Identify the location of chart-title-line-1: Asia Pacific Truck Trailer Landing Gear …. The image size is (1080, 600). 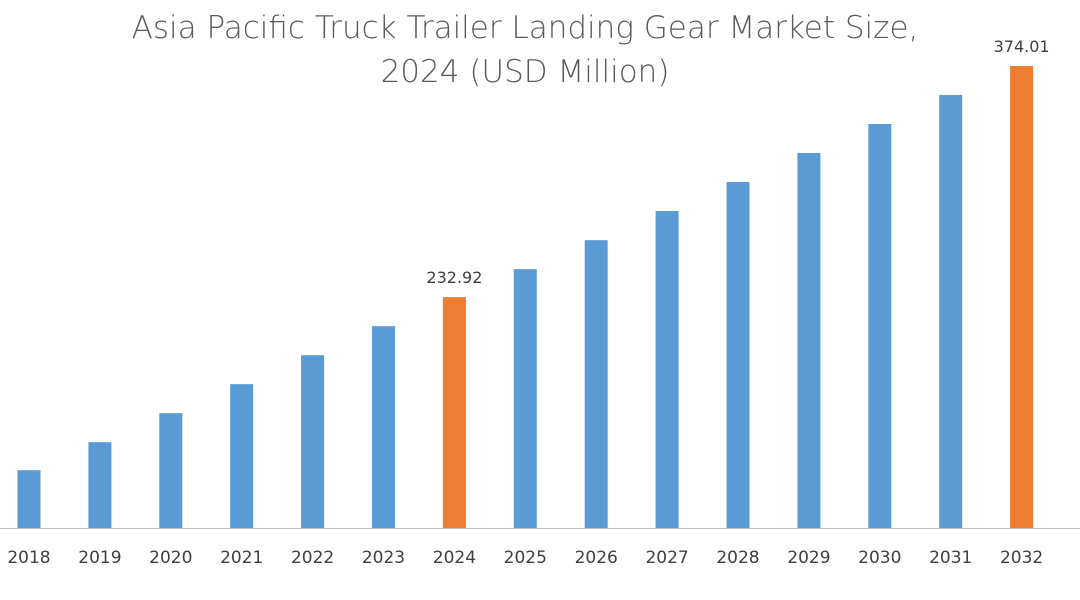
(525, 28).